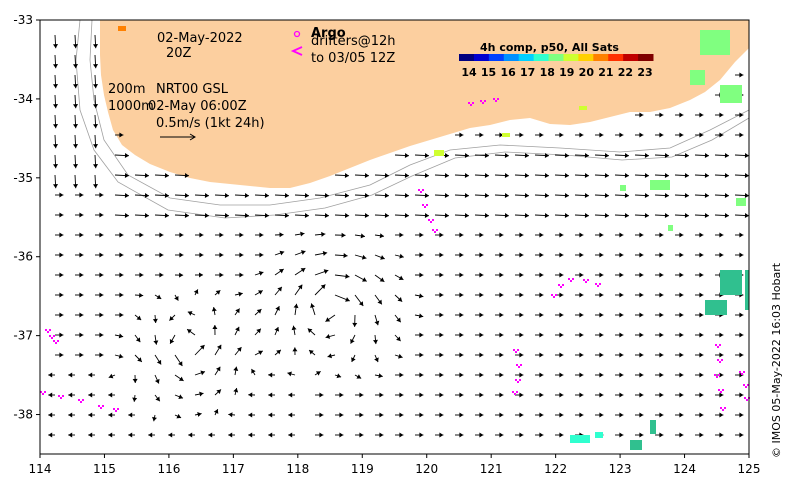 Image resolution: width=791 pixels, height=492 pixels. I want to click on contour-1000-label: 1000m, so click(131, 106).